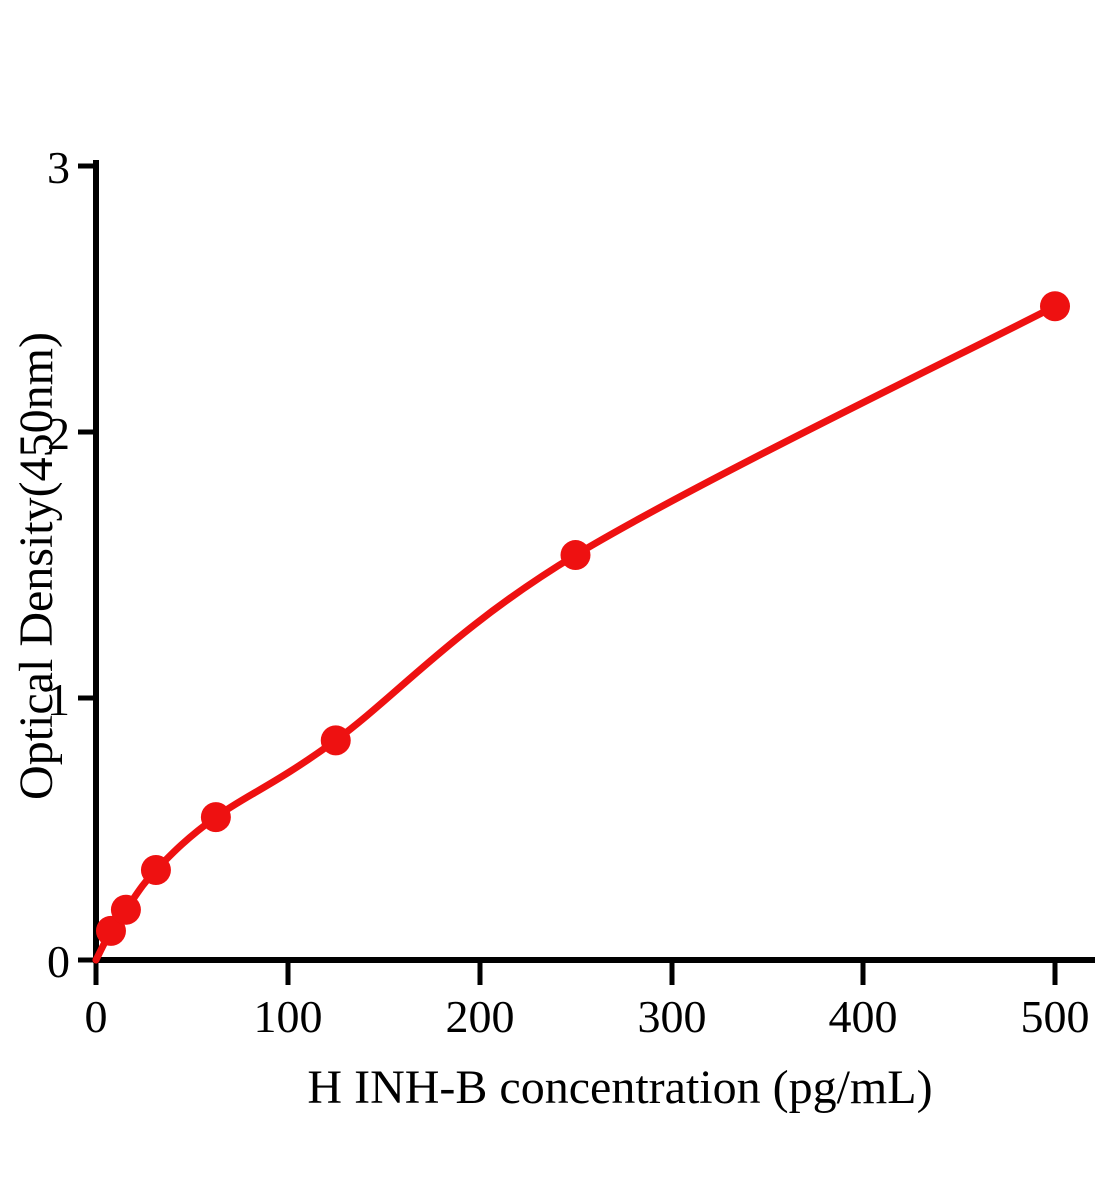 The height and width of the screenshot is (1200, 1104). I want to click on x-axis-title: H INH-B concentration (pg/mL), so click(619, 1087).